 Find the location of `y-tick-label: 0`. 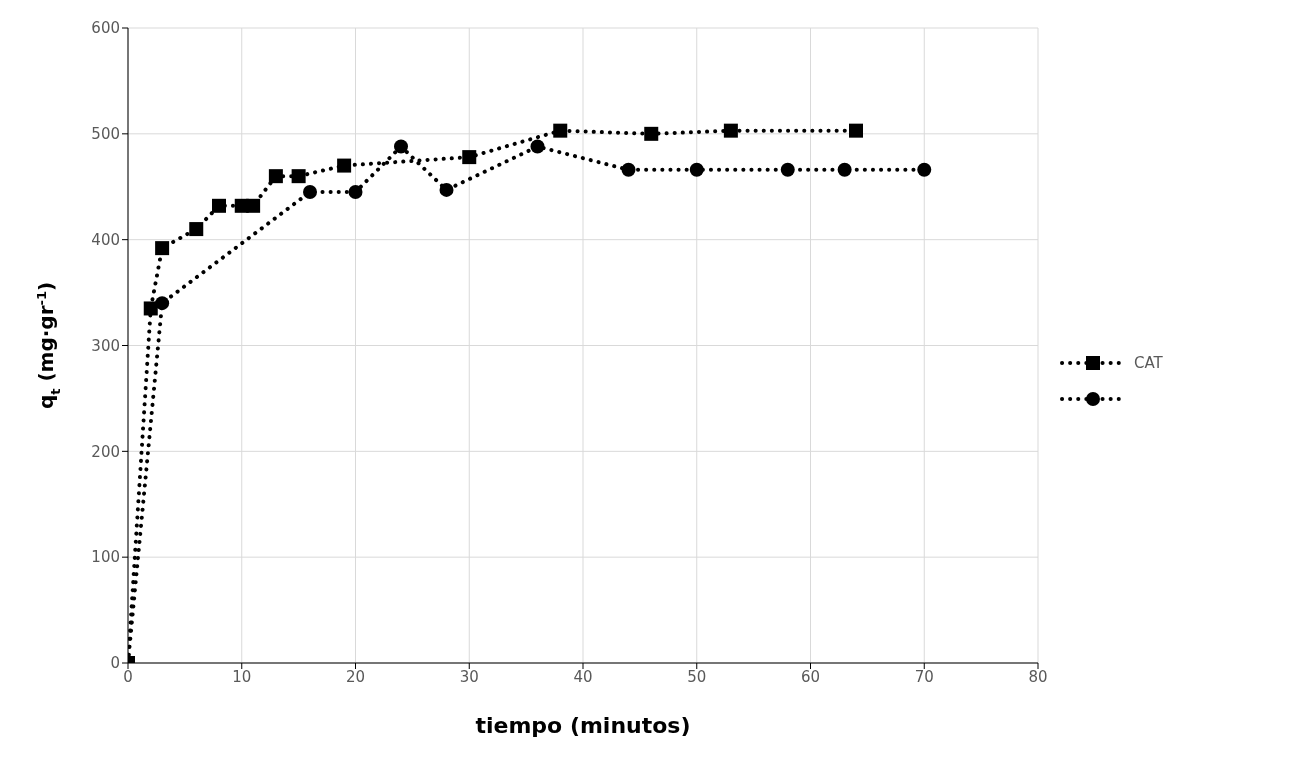

y-tick-label: 0 is located at coordinates (115, 663).